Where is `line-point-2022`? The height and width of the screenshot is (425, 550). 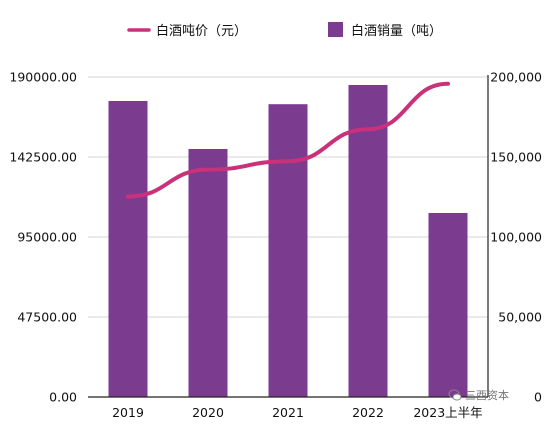
line-point-2022 is located at coordinates (368, 129).